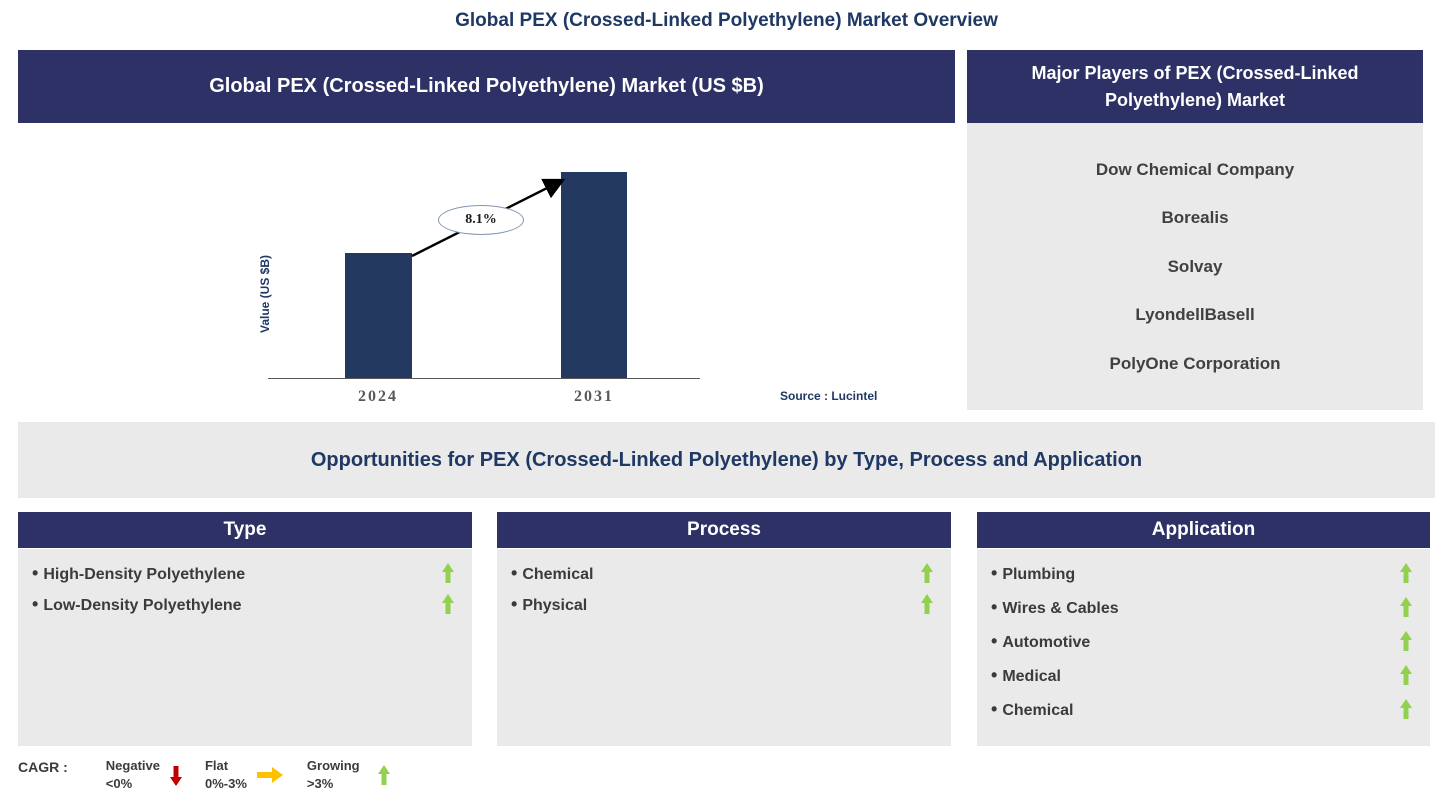 The width and height of the screenshot is (1453, 807). I want to click on item-label: High-Density Polyethylene, so click(138, 573).